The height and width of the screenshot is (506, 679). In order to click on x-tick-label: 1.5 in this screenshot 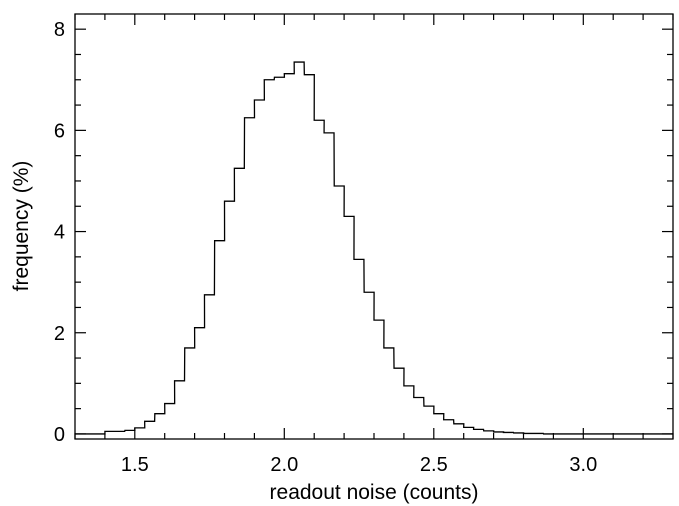, I will do `click(135, 465)`.